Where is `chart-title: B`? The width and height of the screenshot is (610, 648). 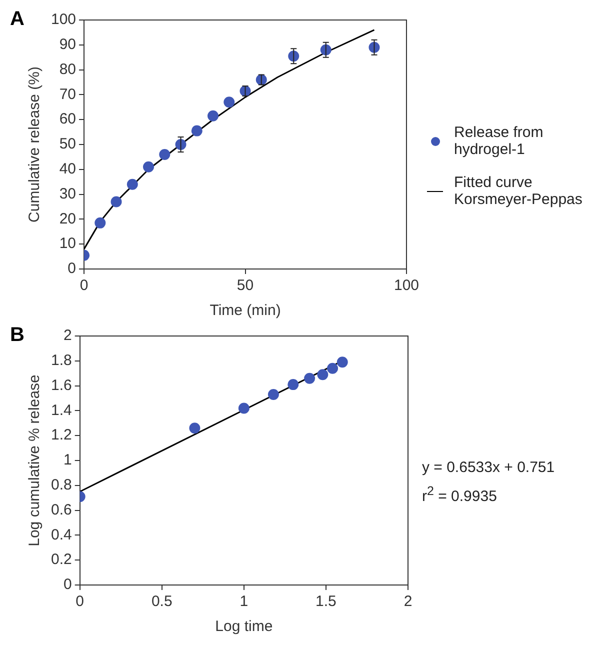
chart-title: B is located at coordinates (17, 335).